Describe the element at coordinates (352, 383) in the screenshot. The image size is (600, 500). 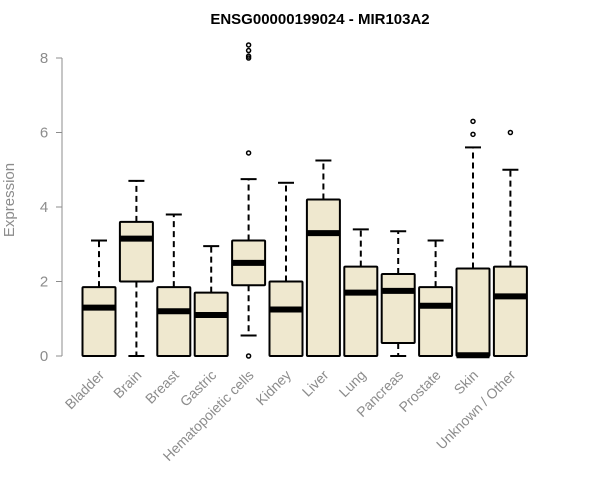
I see `category-label-7: Lung` at that location.